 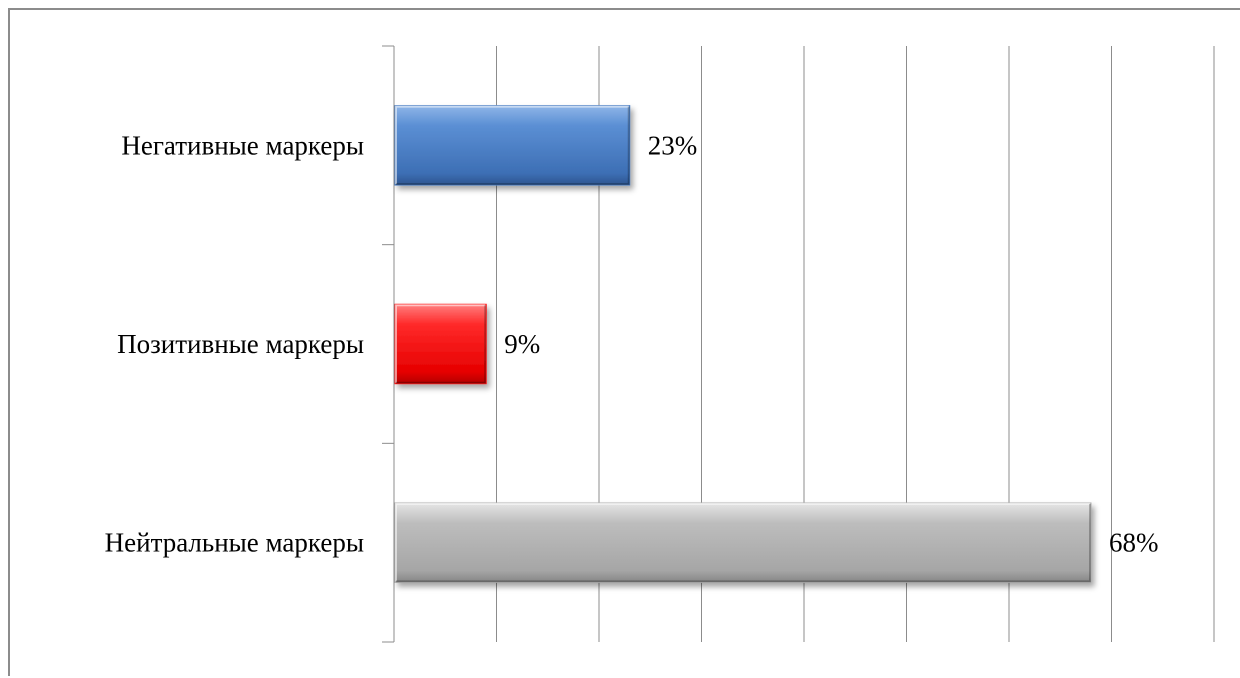 I want to click on data-label: 68%, so click(x=1134, y=543).